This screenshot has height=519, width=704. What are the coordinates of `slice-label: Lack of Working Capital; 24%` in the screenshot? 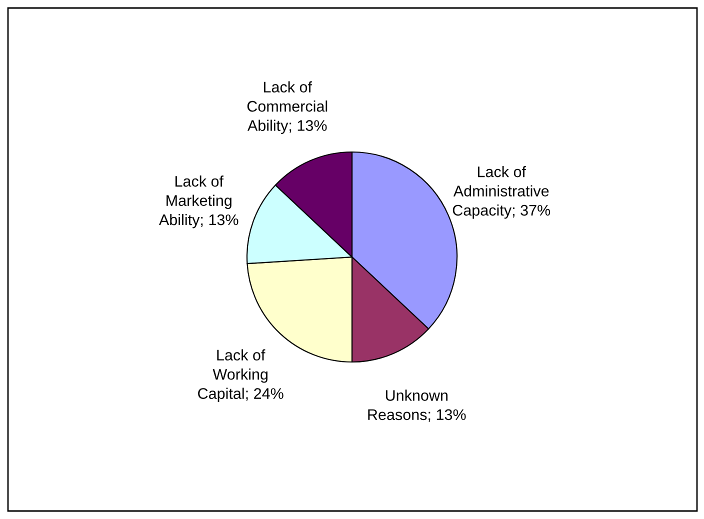 It's located at (241, 375).